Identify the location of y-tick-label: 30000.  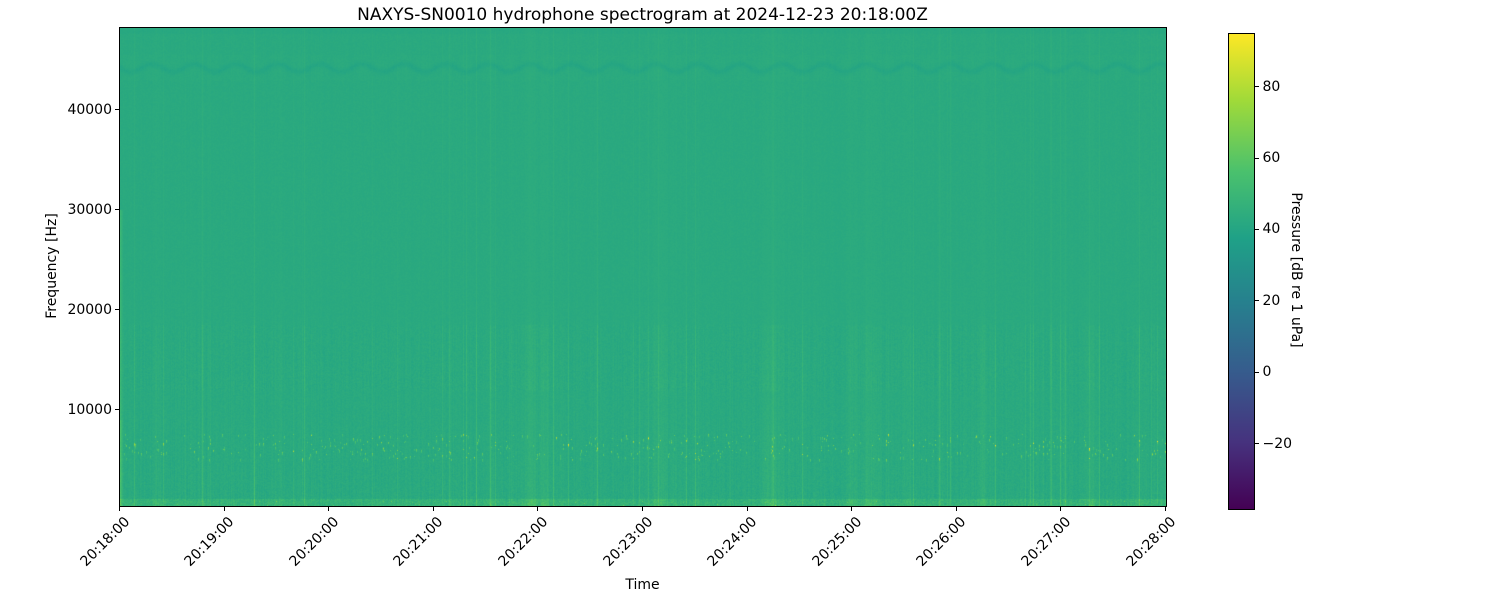
(89, 209).